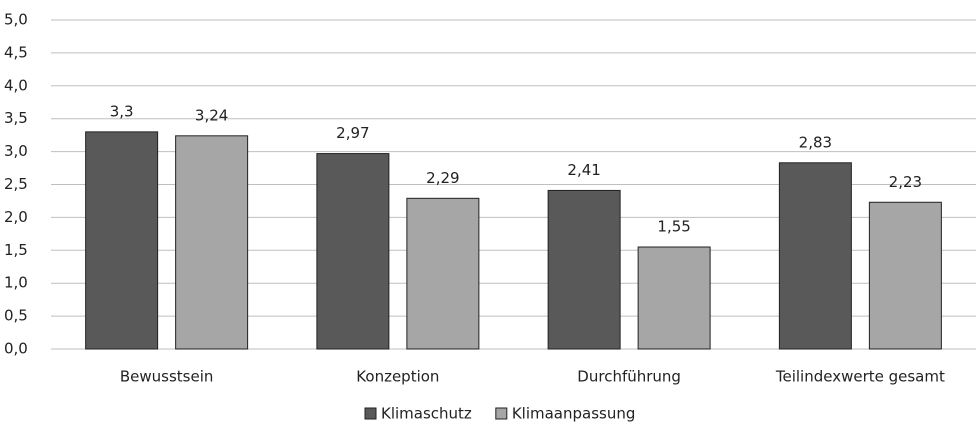  I want to click on y-tick-label: 4,5, so click(16, 52).